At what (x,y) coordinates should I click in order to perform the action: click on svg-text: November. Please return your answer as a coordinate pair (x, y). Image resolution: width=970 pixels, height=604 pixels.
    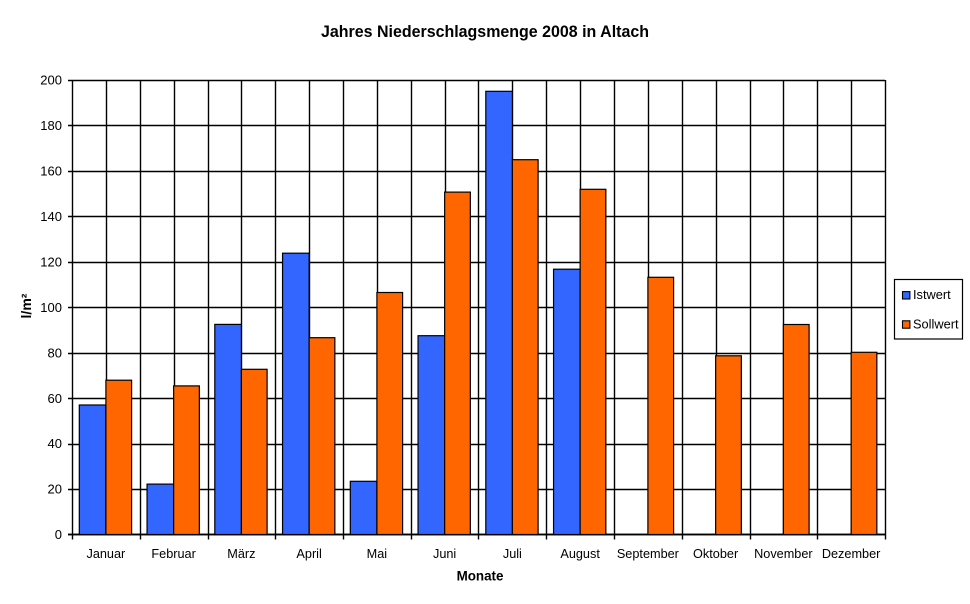
    Looking at the image, I should click on (783, 554).